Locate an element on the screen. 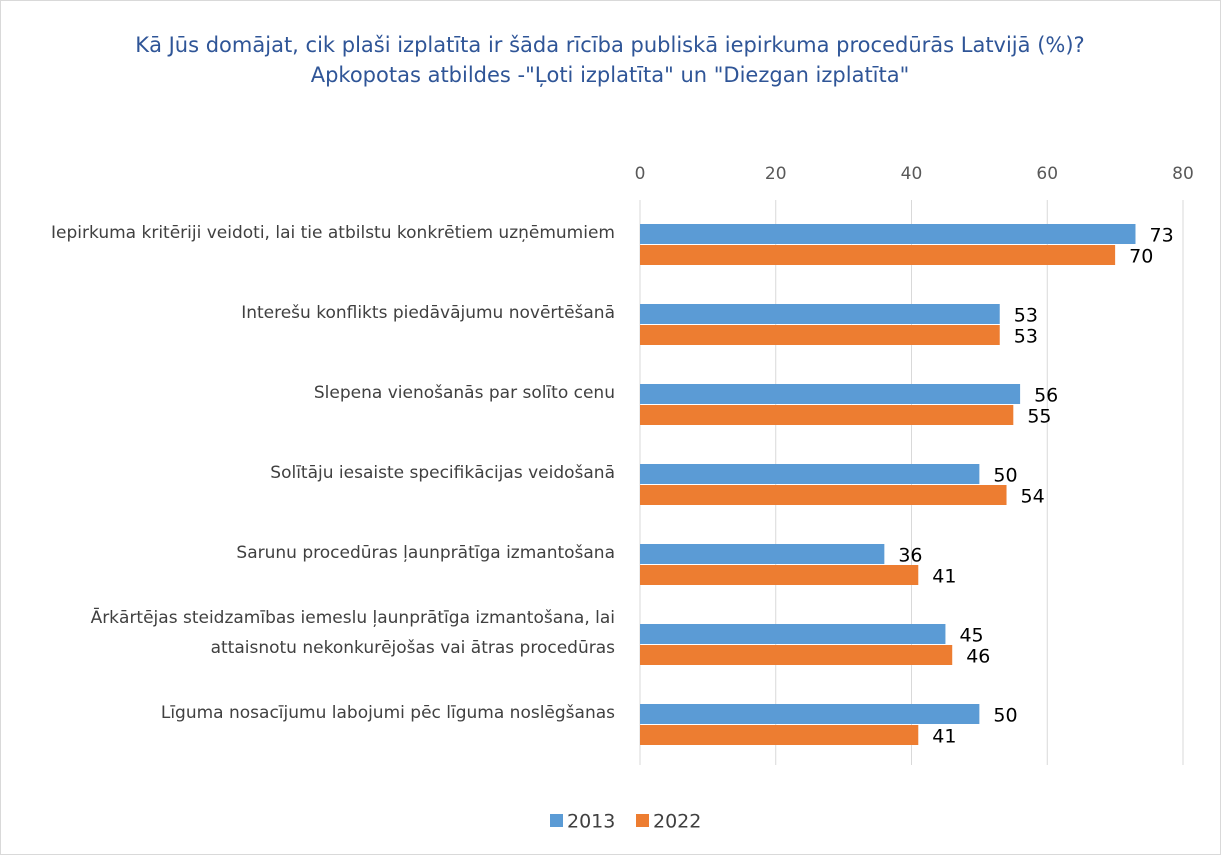  data-label: 55 is located at coordinates (1039, 417).